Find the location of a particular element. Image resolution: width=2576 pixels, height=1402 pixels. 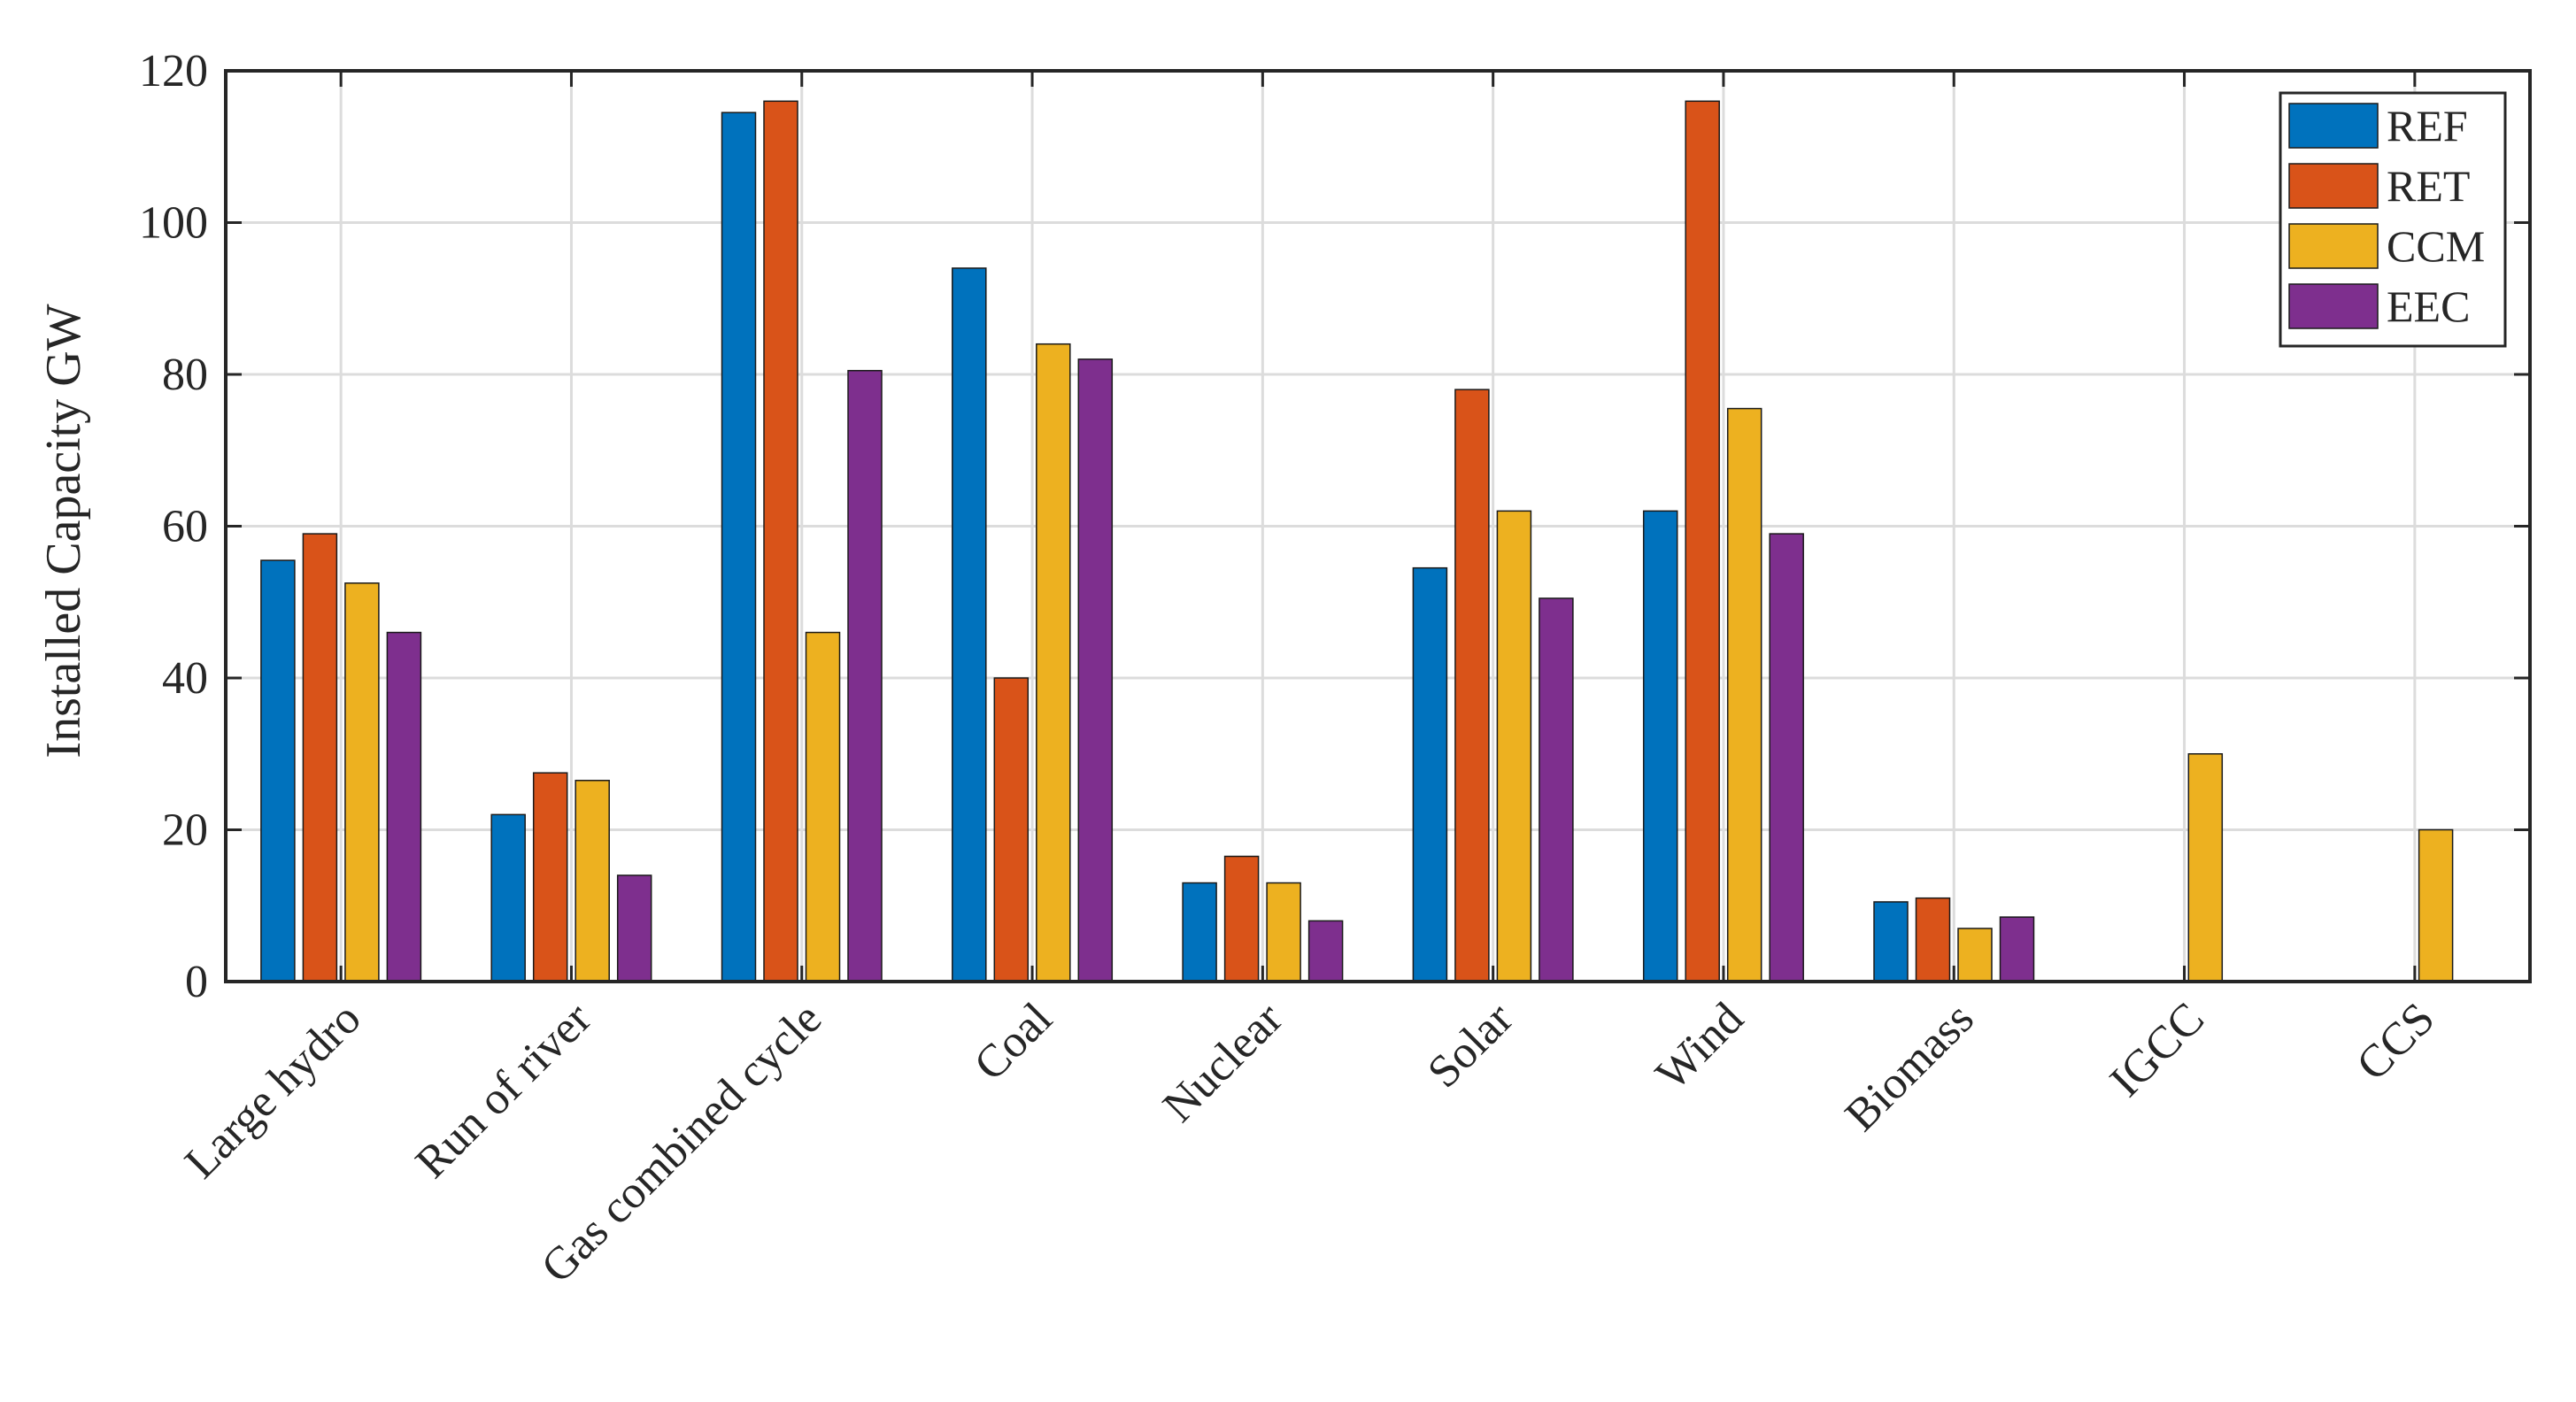

y-tick-label: 20 is located at coordinates (185, 830).